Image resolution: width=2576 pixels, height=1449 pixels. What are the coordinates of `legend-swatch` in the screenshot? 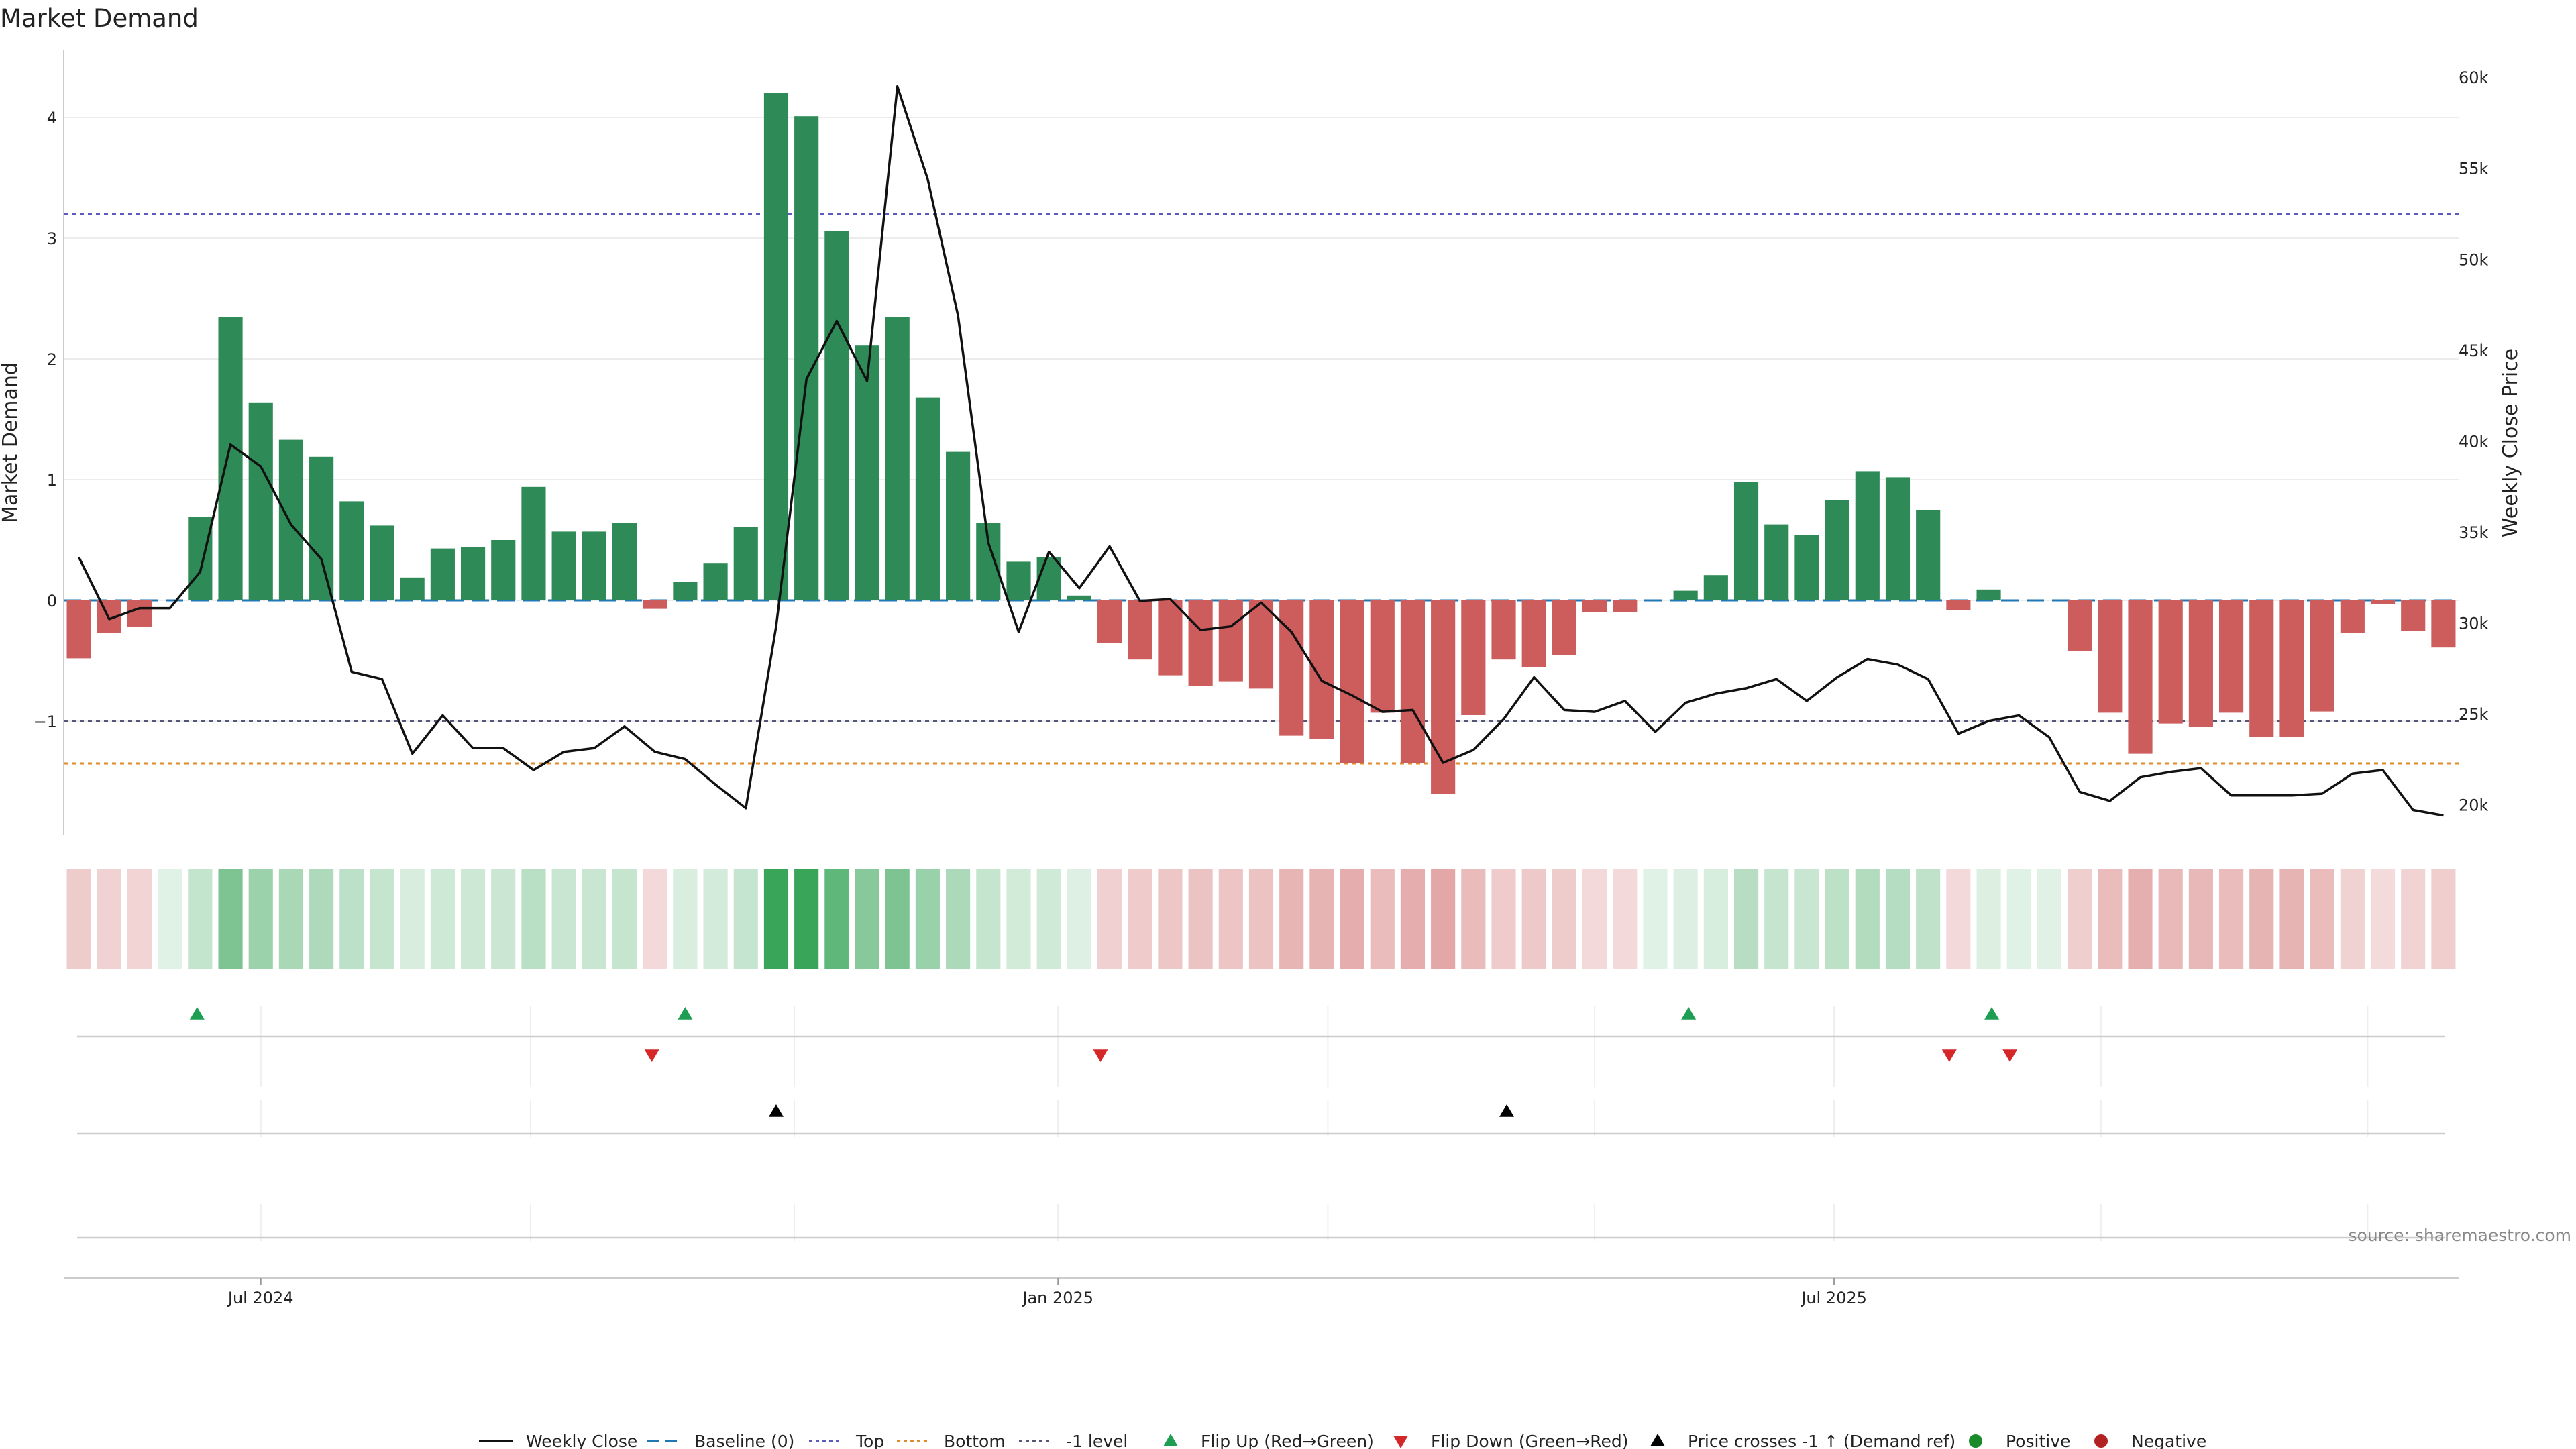 It's located at (1400, 1442).